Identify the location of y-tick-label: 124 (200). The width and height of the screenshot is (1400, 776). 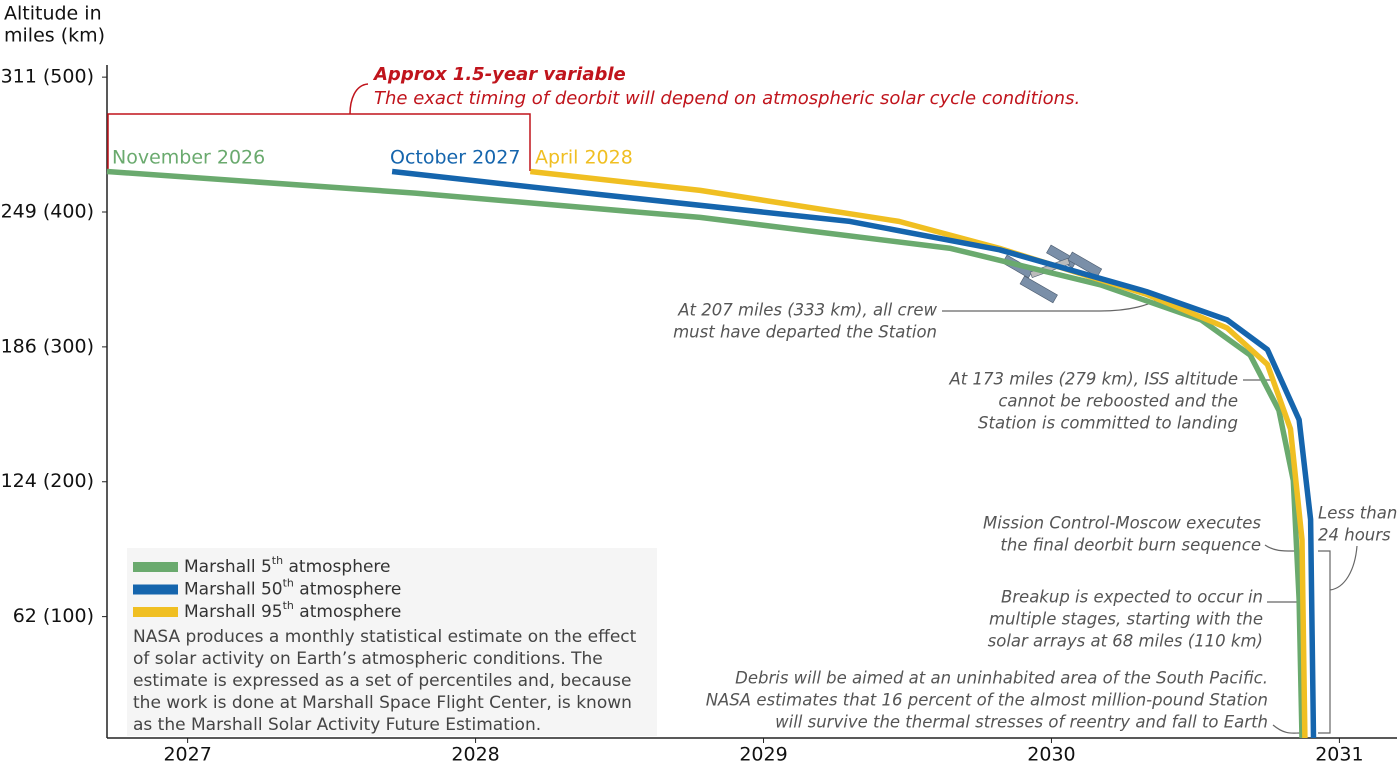
(47, 481).